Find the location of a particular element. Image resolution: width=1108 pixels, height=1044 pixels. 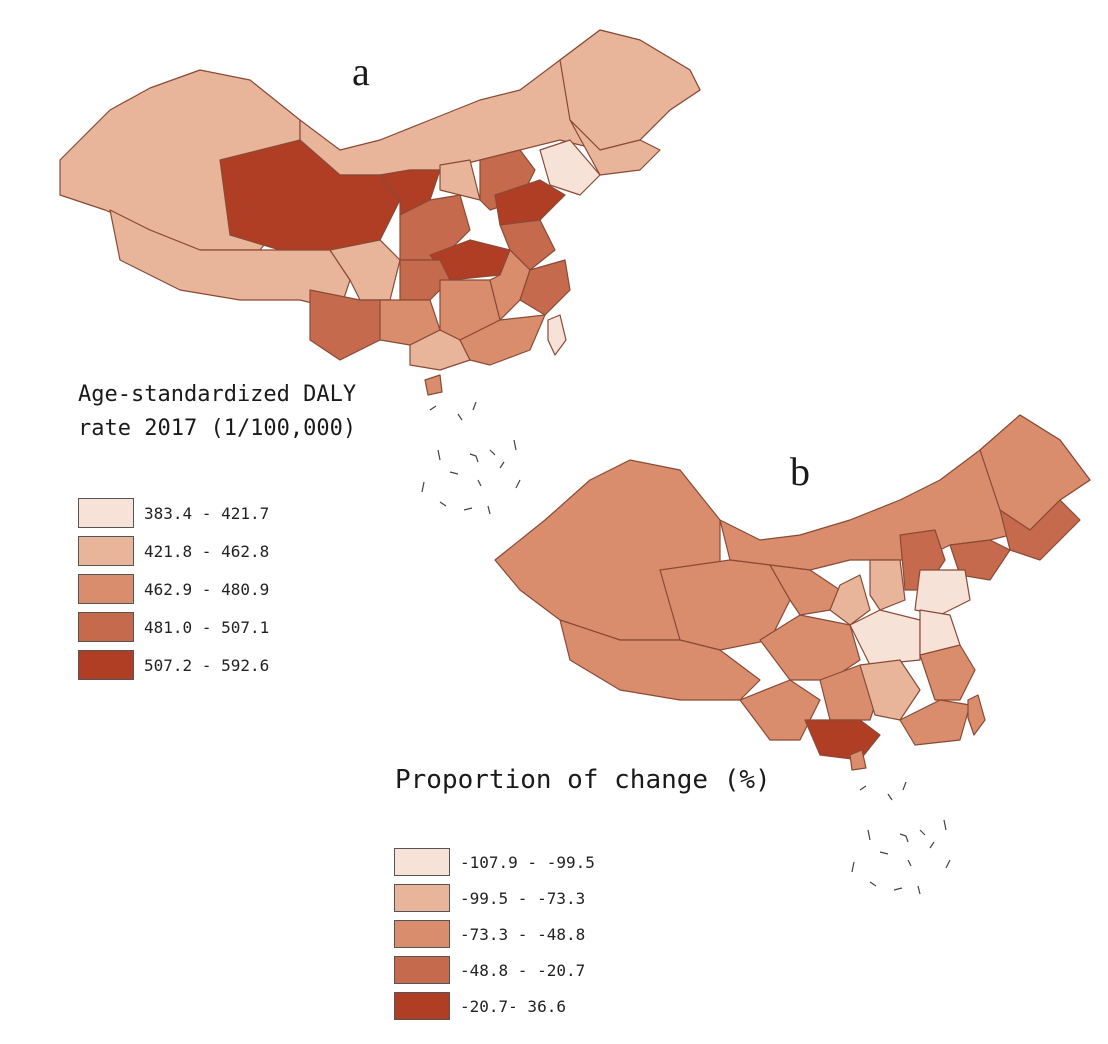

map-b-region-tibet is located at coordinates (660, 660).